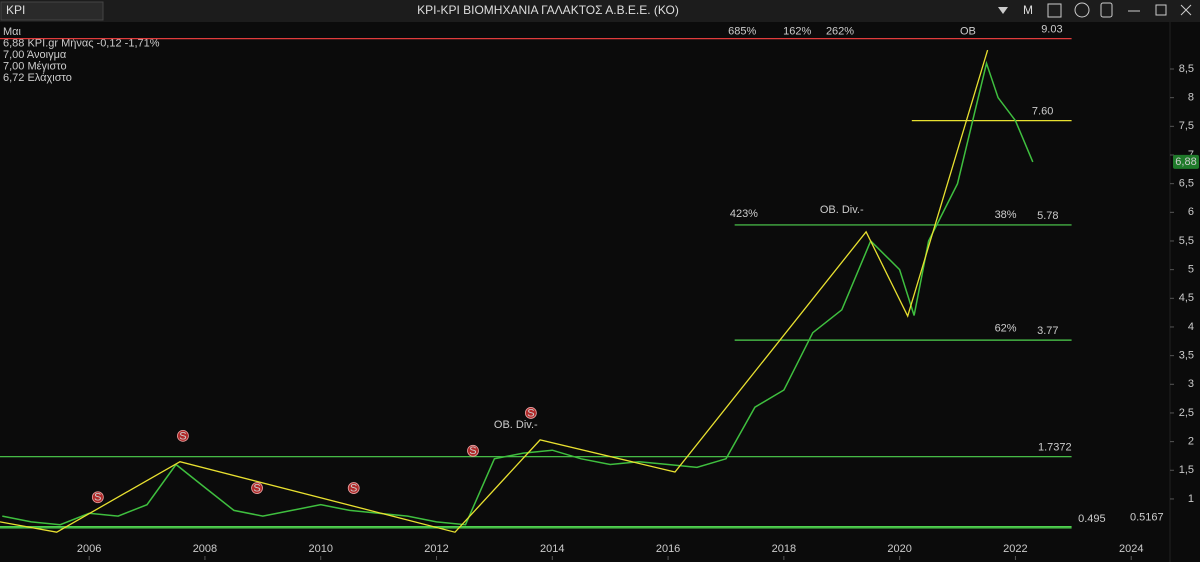  Describe the element at coordinates (1082, 10) in the screenshot. I see `quote-icon` at that location.